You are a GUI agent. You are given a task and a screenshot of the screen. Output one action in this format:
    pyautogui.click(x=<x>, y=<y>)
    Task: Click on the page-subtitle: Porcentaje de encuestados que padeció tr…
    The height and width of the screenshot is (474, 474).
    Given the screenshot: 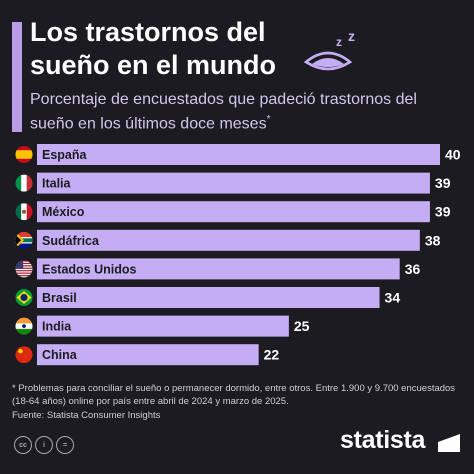 What is the action you would take?
    pyautogui.click(x=240, y=112)
    